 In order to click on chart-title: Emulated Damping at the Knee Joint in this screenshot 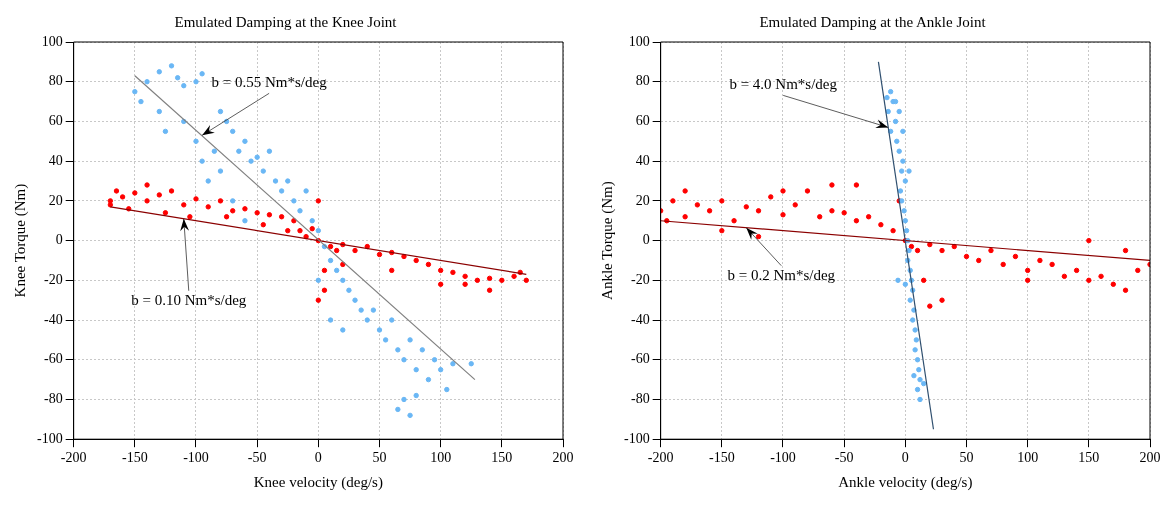, I will do `click(286, 21)`.